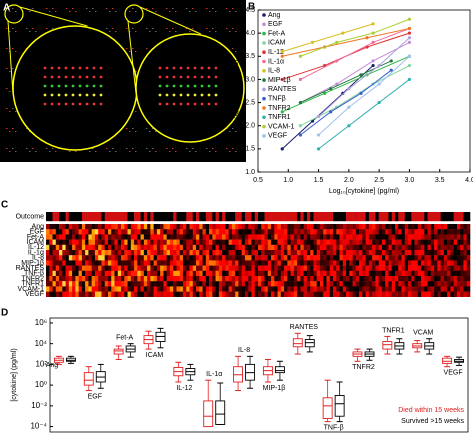 The height and width of the screenshot is (440, 473). What do you see at coordinates (309, 343) in the screenshot?
I see `box` at bounding box center [309, 343].